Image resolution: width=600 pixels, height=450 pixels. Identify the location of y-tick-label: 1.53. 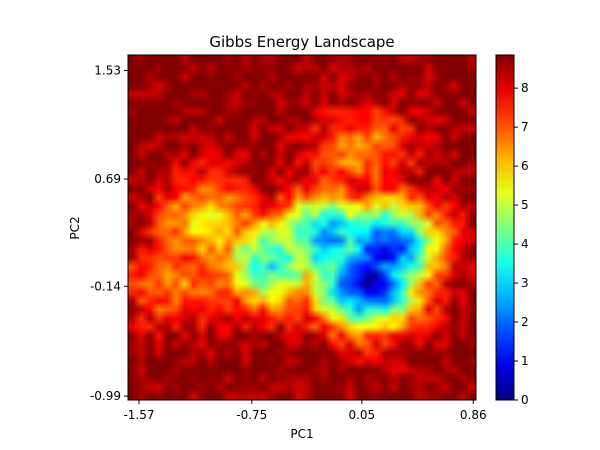
(107, 71).